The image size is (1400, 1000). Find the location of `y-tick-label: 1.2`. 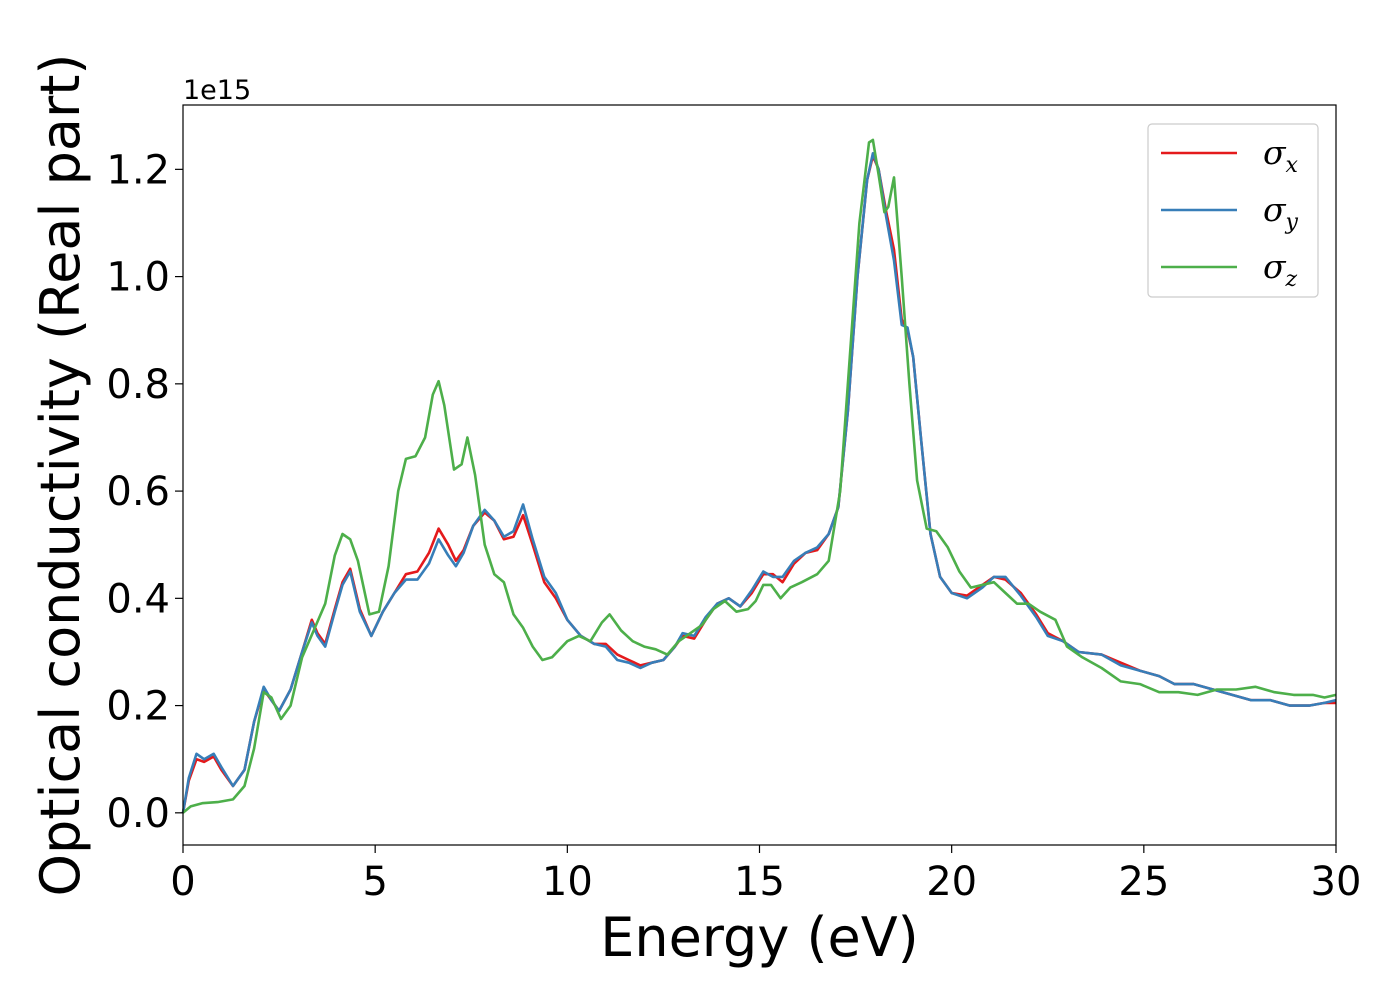

y-tick-label: 1.2 is located at coordinates (138, 170).